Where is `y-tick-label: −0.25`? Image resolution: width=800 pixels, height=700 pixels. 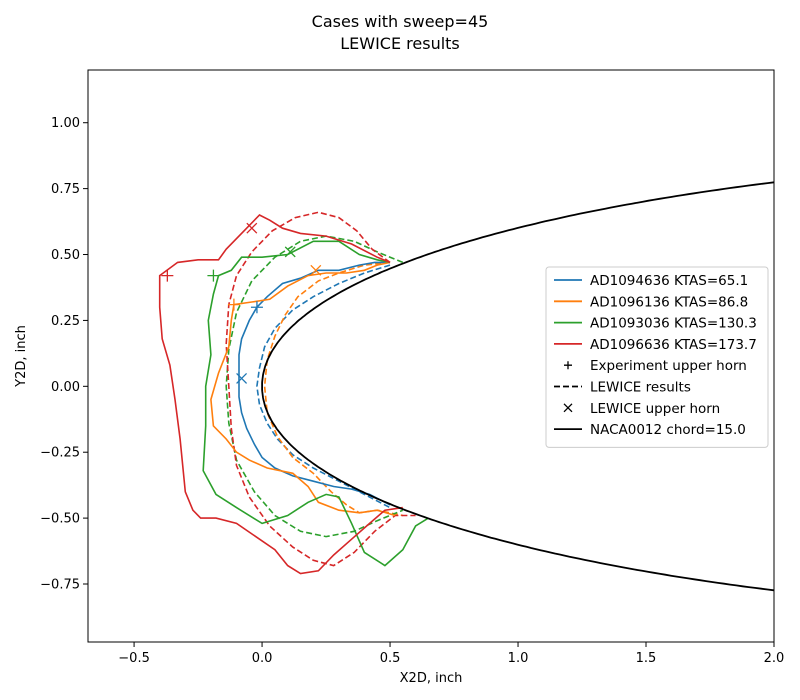
y-tick-label: −0.25 is located at coordinates (60, 453).